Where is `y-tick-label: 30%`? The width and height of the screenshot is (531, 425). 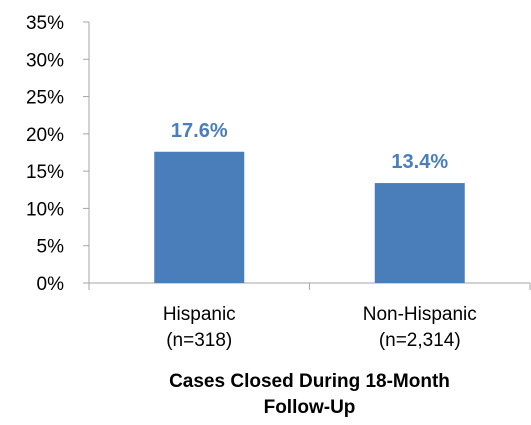 y-tick-label: 30% is located at coordinates (45, 60).